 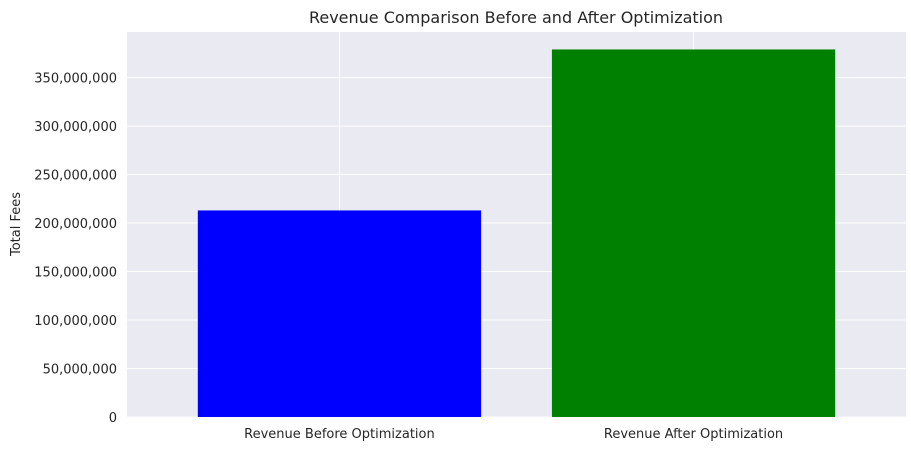 What do you see at coordinates (113, 418) in the screenshot?
I see `y-tick-label: 0` at bounding box center [113, 418].